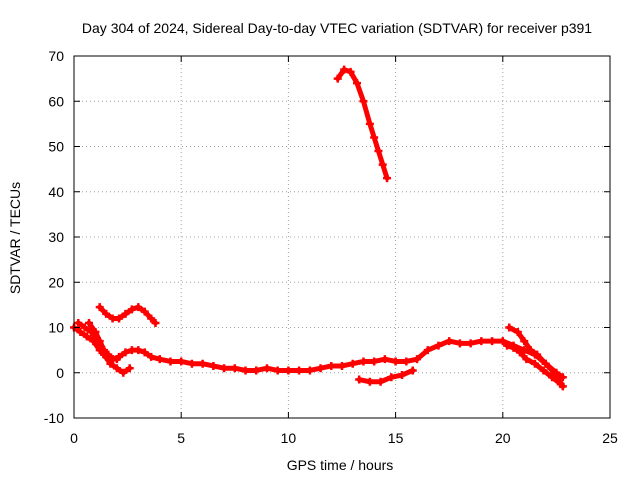 The width and height of the screenshot is (640, 480). What do you see at coordinates (56, 56) in the screenshot?
I see `y-tick-label: 70` at bounding box center [56, 56].